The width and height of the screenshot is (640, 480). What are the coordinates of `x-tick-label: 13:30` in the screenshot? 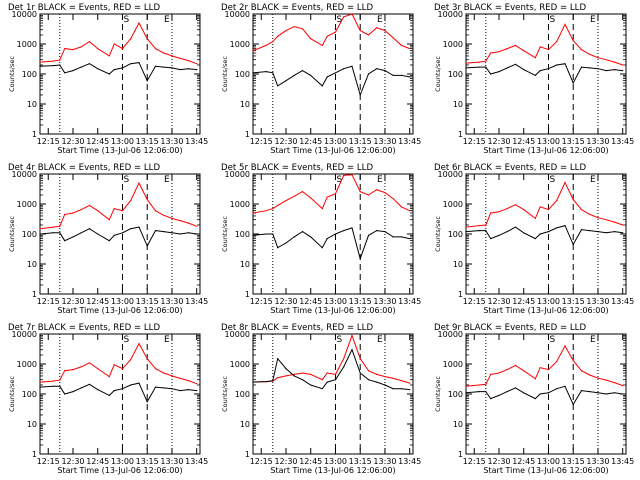 It's located at (384, 141).